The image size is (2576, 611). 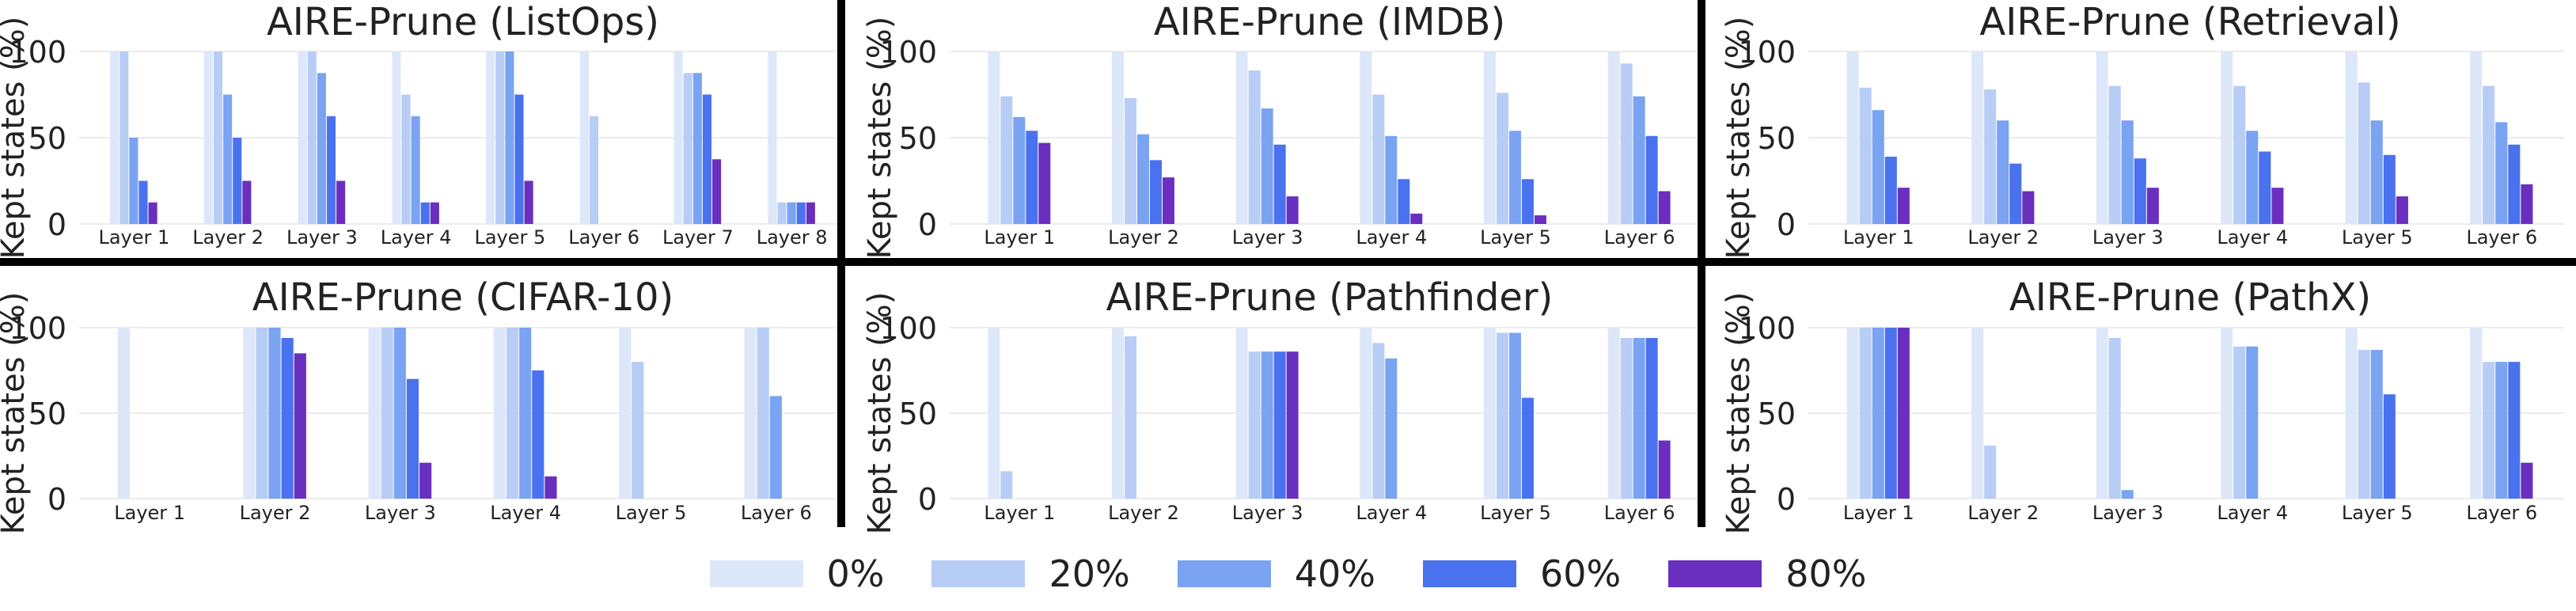 I want to click on legend-label-20: 20%, so click(x=1089, y=574).